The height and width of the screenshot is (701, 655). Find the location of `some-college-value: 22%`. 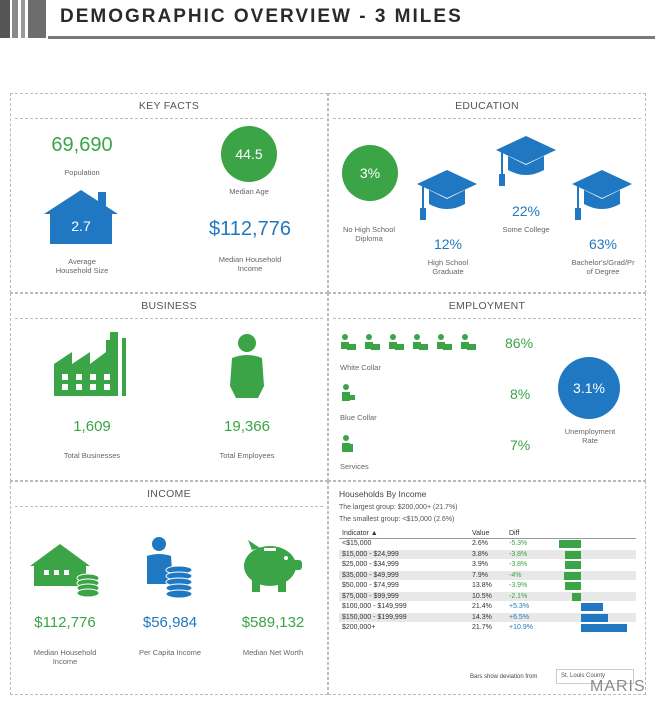

some-college-value: 22% is located at coordinates (526, 211).